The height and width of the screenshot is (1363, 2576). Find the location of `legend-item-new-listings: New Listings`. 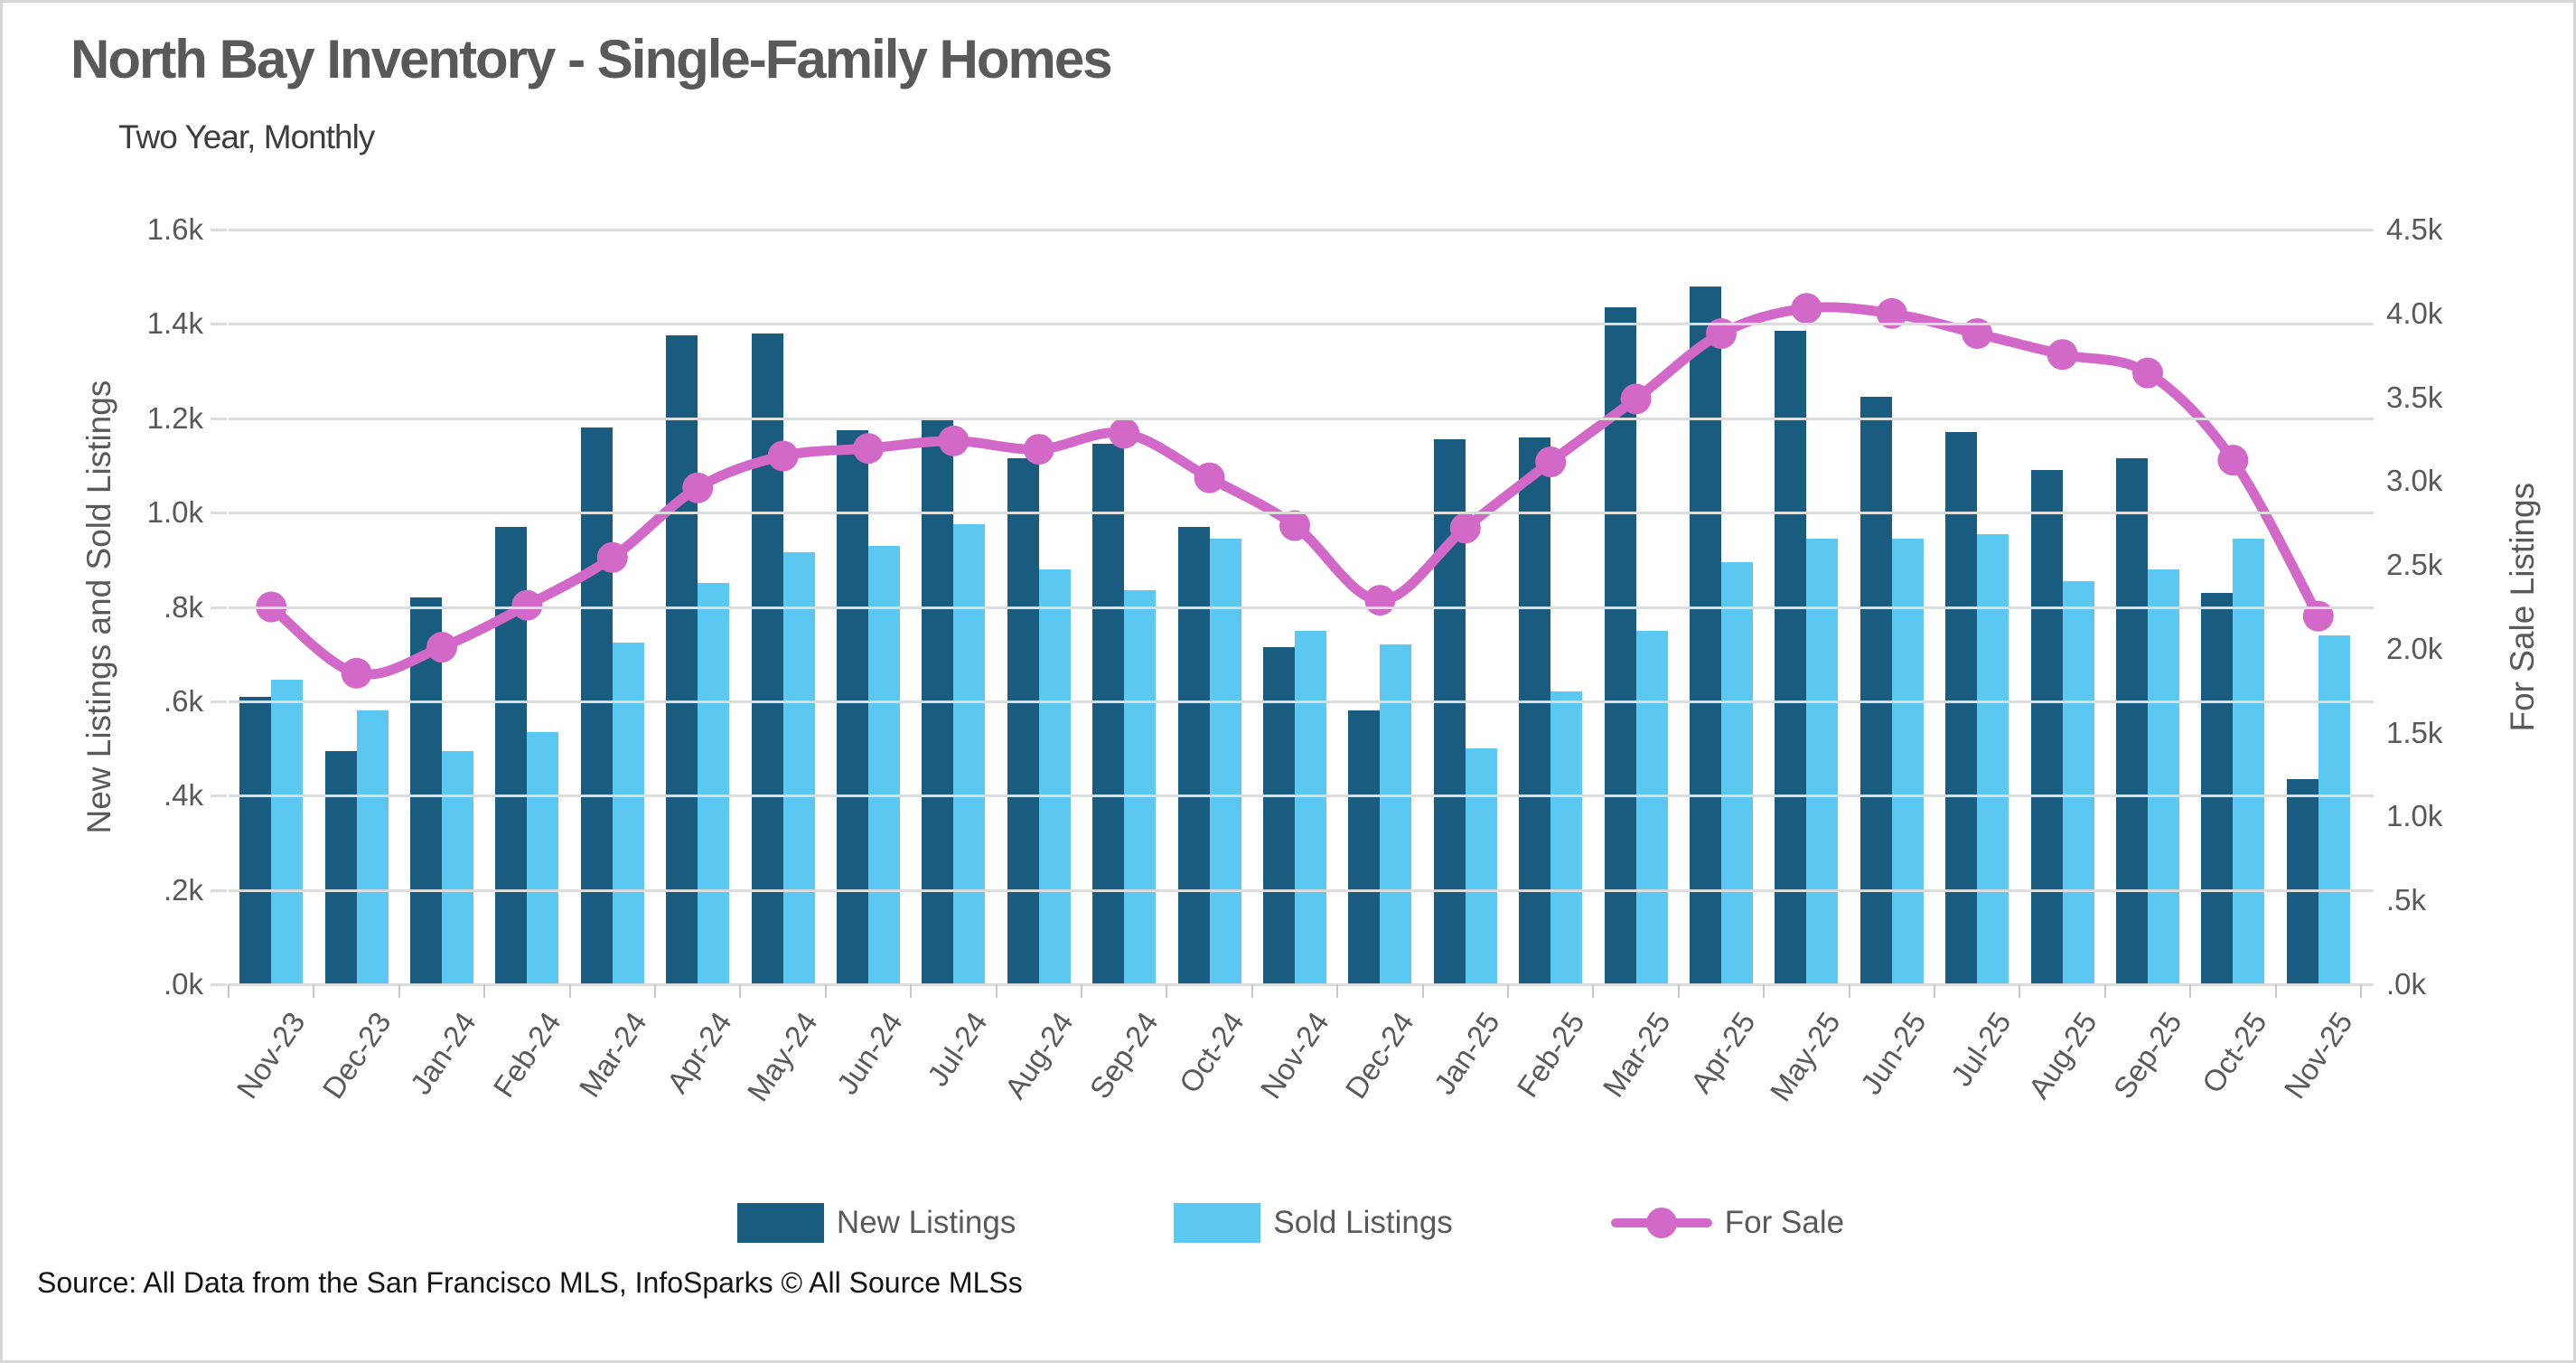

legend-item-new-listings: New Listings is located at coordinates (876, 1223).